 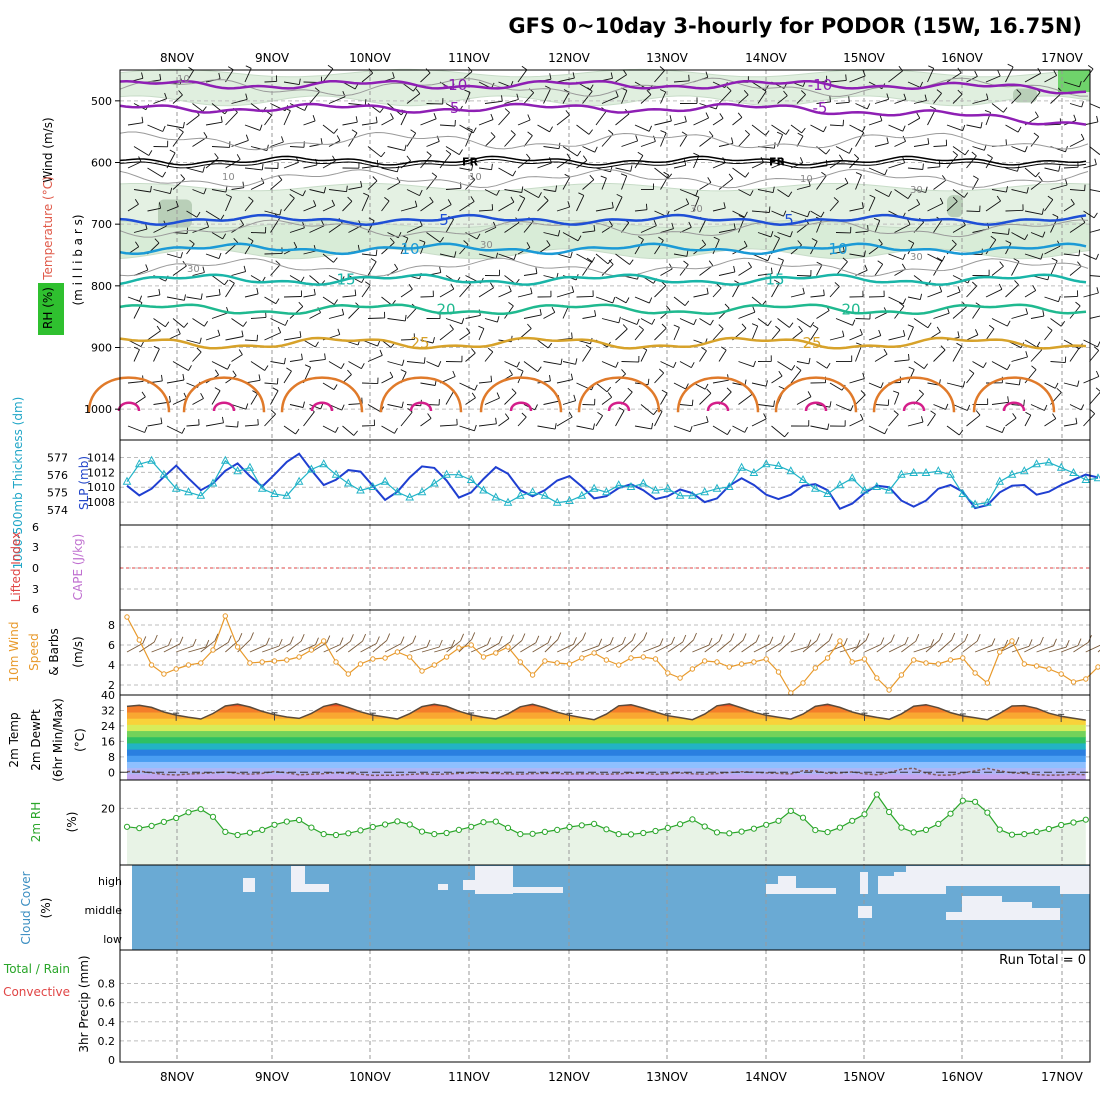 What do you see at coordinates (36, 822) in the screenshot?
I see `ylabel-2m-rh: 2m RH` at bounding box center [36, 822].